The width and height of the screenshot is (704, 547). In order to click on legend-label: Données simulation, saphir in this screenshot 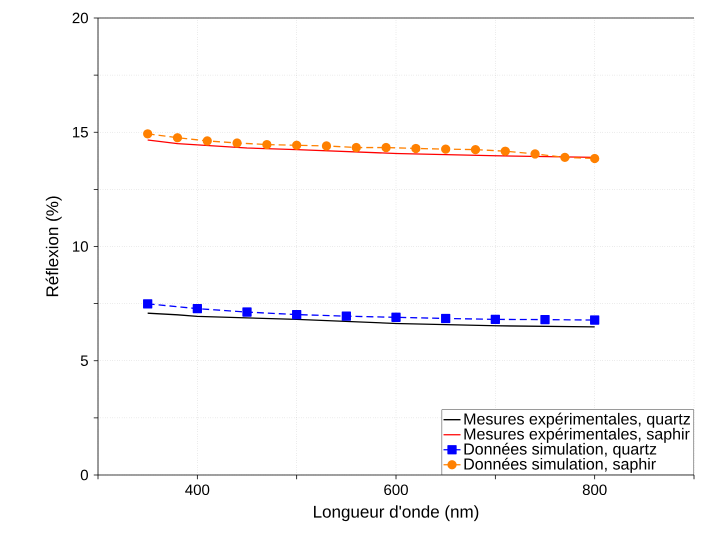, I will do `click(560, 465)`.